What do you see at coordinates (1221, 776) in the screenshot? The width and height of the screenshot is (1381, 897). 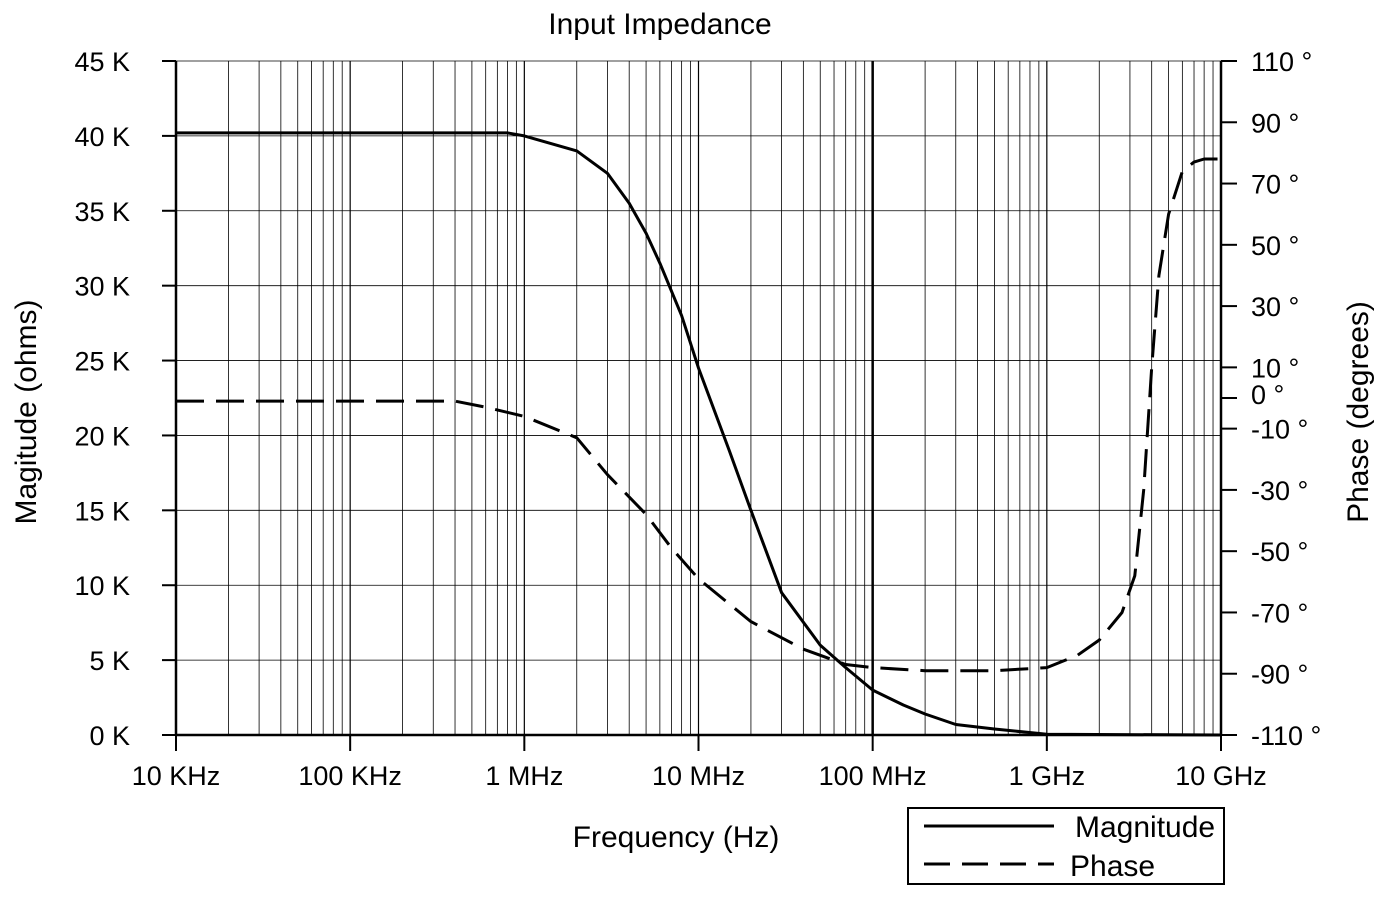 I see `x-tick-label: 10 GHz` at bounding box center [1221, 776].